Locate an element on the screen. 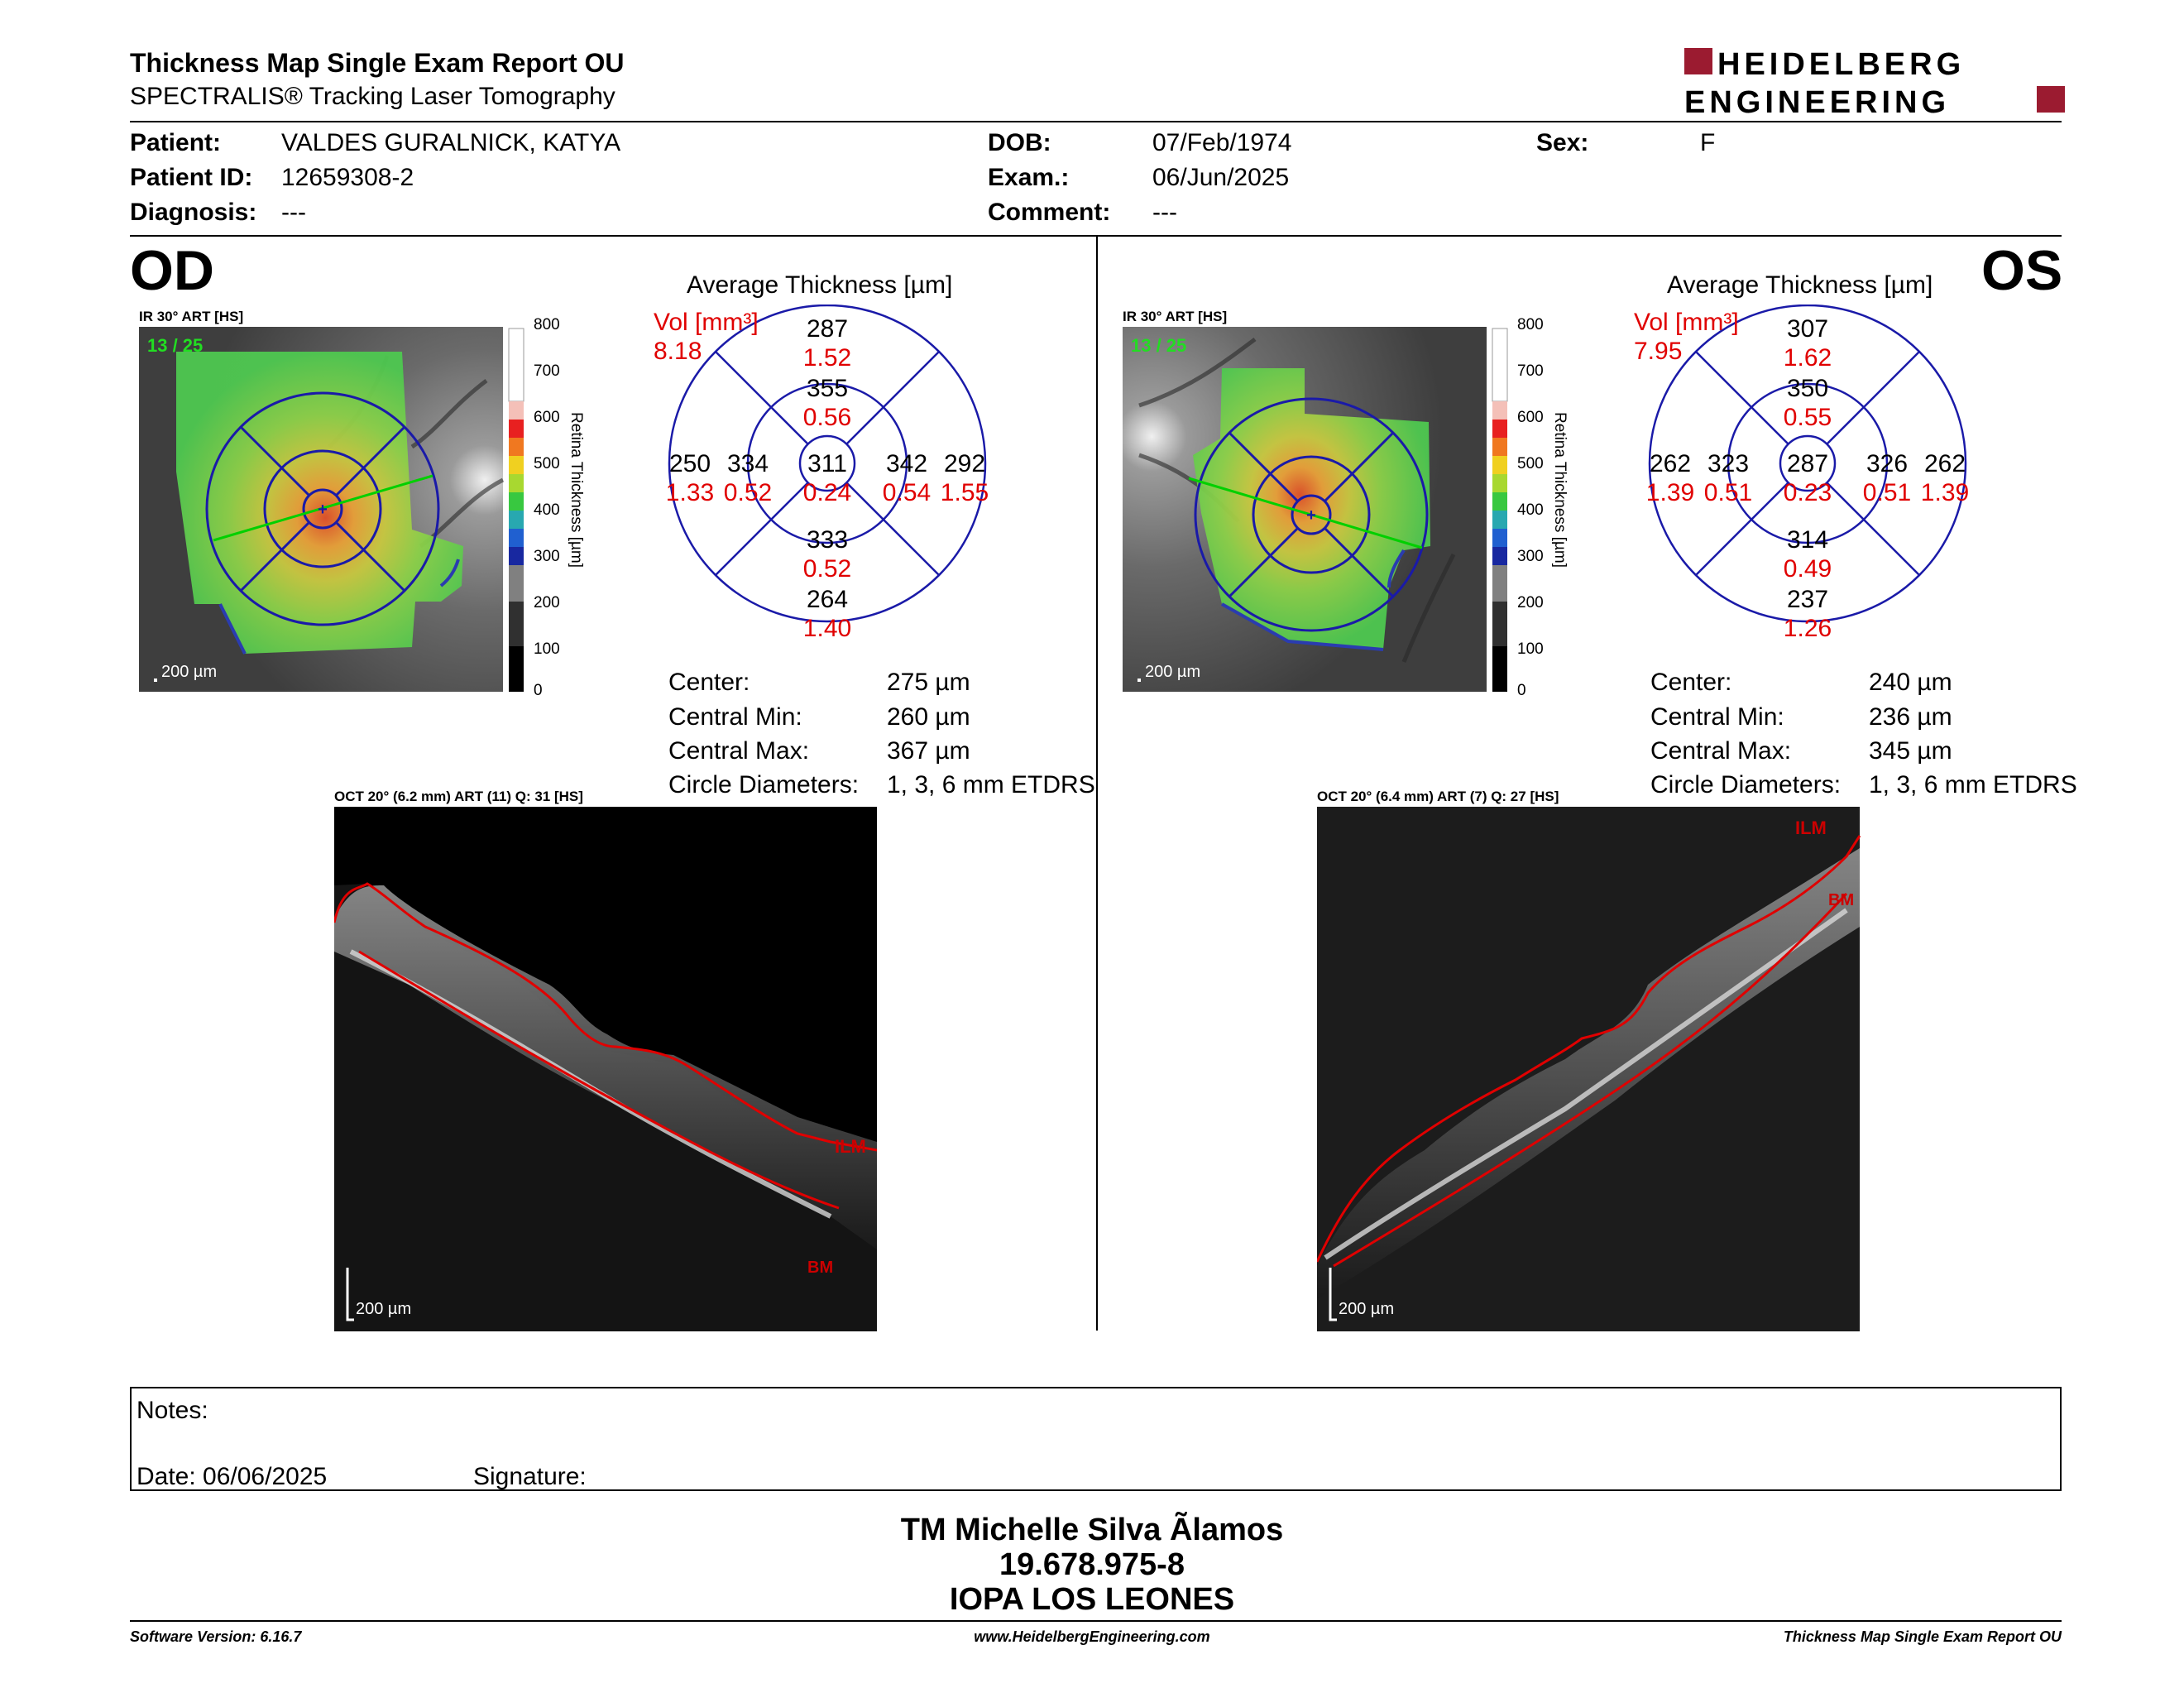 Image resolution: width=2184 pixels, height=1688 pixels. os-circle-diameters-label: Circle Diameters: is located at coordinates (1746, 784).